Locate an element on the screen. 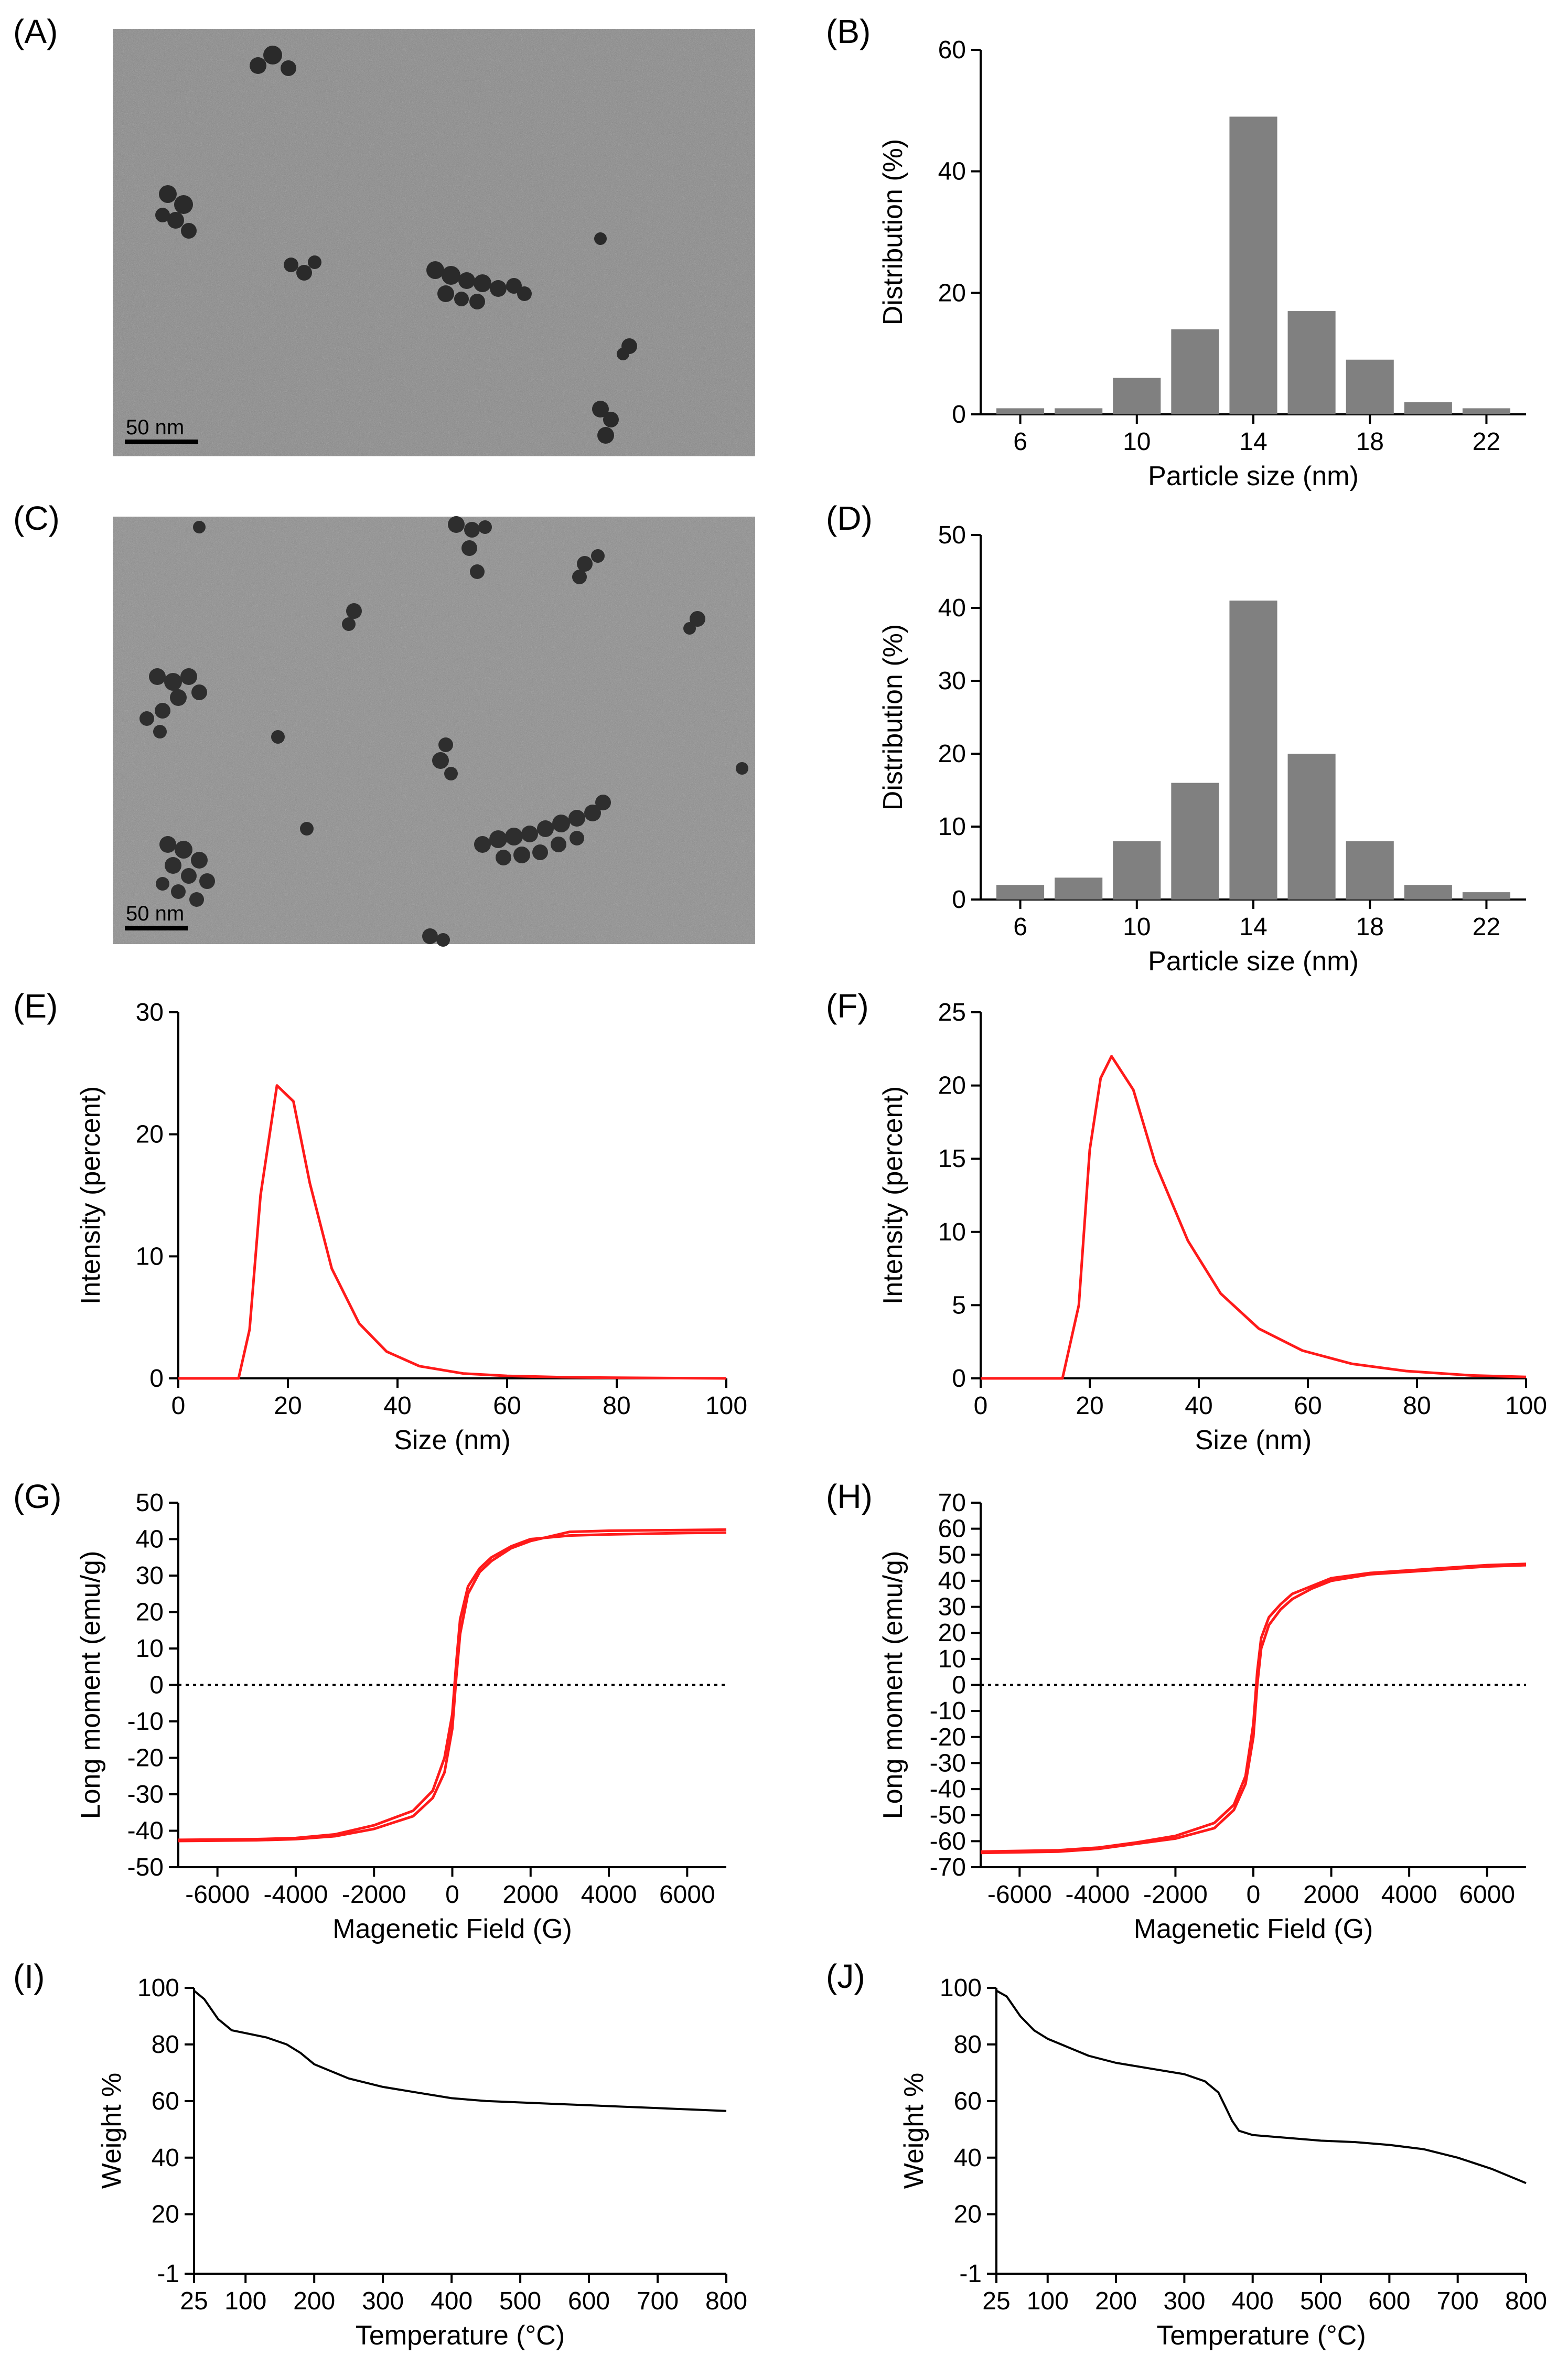  tem-particles-c is located at coordinates (443, 731).